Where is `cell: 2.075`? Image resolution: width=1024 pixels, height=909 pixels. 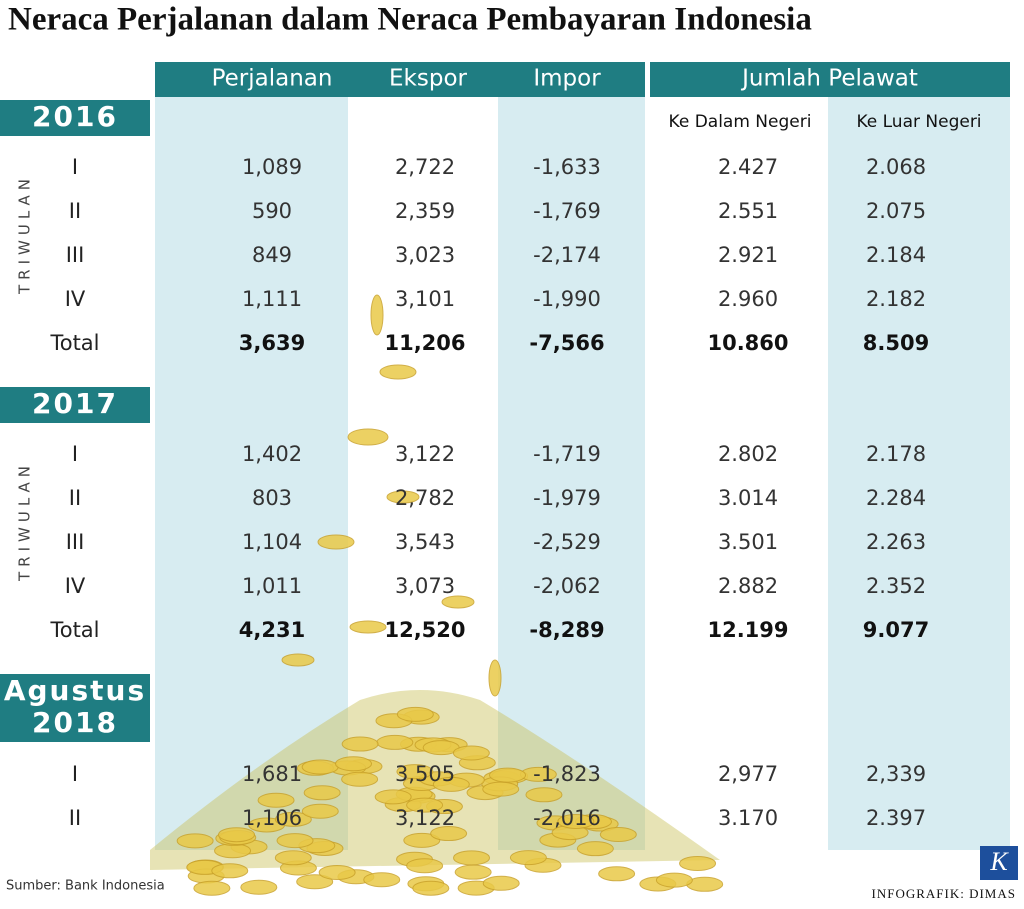
cell: 2.075 is located at coordinates (896, 211).